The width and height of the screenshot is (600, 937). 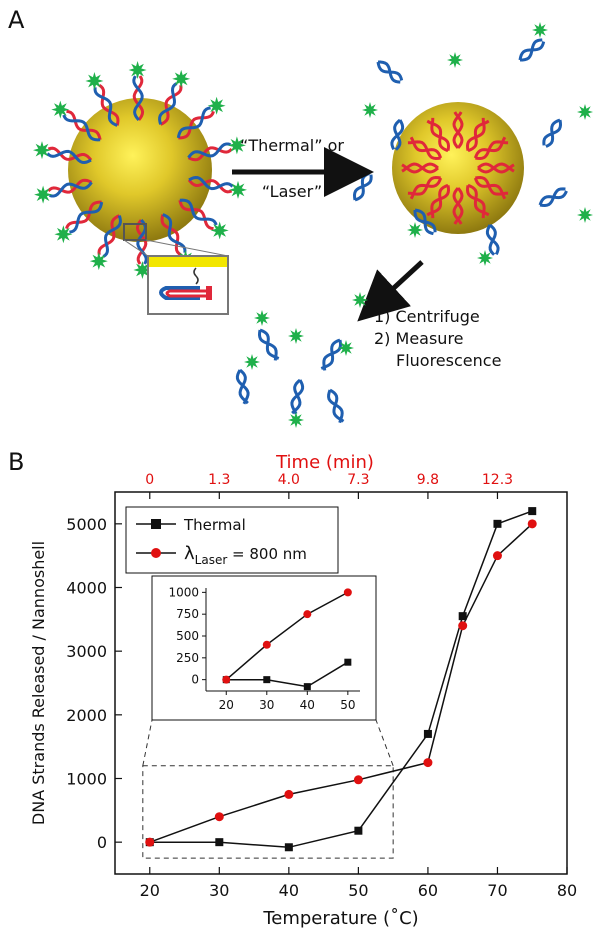 What do you see at coordinates (287, 674) in the screenshot?
I see `series-line` at bounding box center [287, 674].